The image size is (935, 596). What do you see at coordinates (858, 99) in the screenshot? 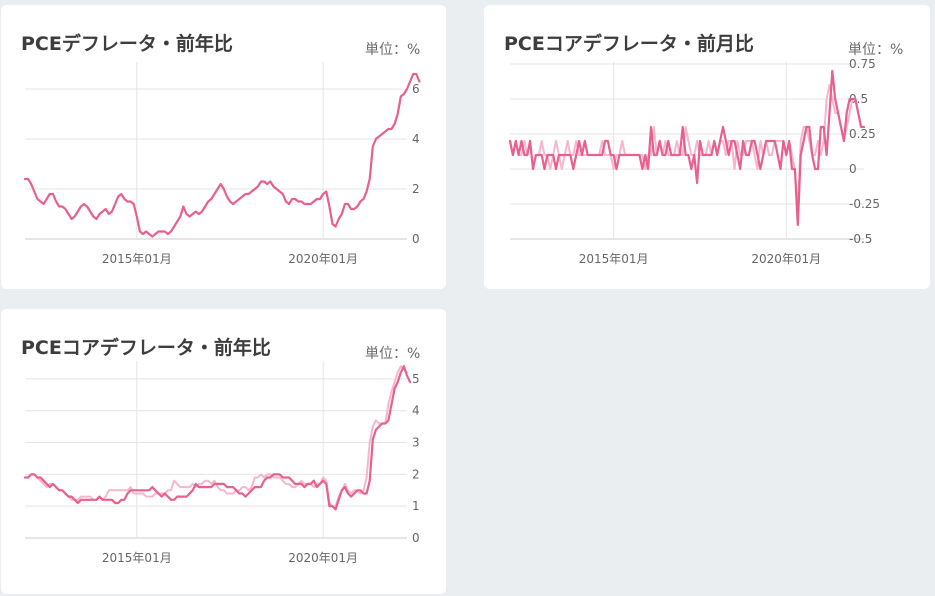
I see `y-tick-label: 0.5` at bounding box center [858, 99].